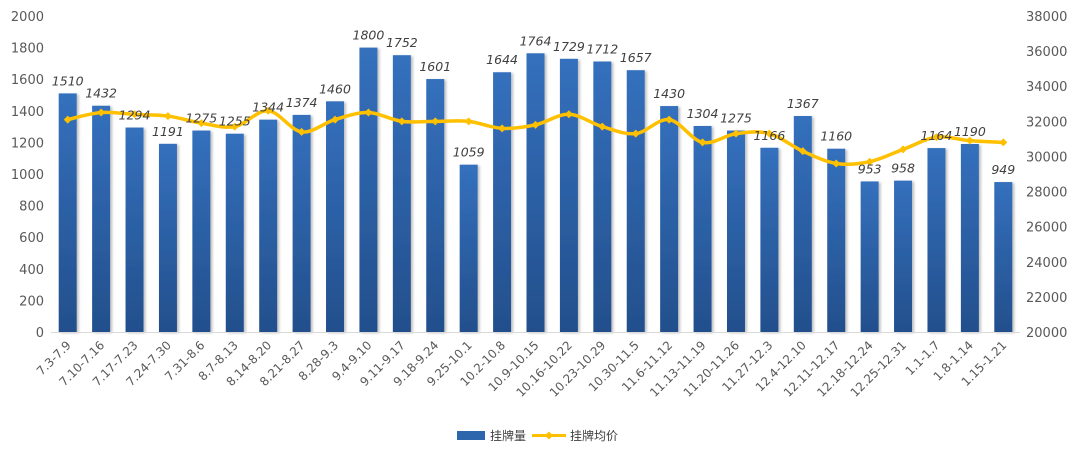 This screenshot has width=1080, height=463. Describe the element at coordinates (31, 238) in the screenshot. I see `y-tick-label: 600` at that location.